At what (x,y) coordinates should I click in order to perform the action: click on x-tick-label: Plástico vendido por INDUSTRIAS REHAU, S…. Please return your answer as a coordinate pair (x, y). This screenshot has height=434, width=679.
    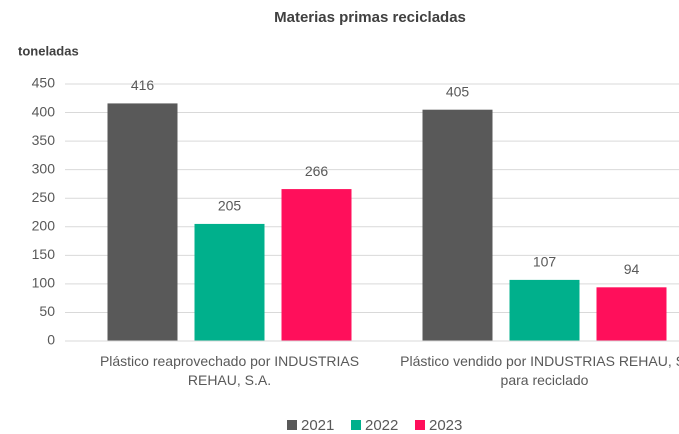
    Looking at the image, I should click on (539, 370).